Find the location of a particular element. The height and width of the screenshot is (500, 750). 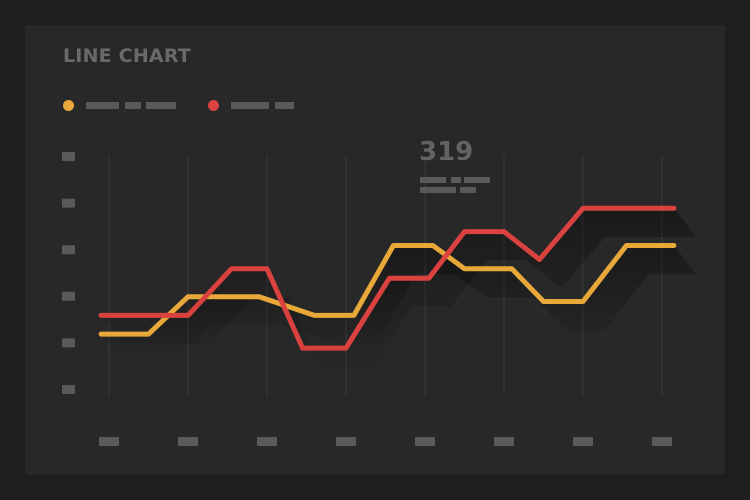

legend-dot-yellow is located at coordinates (68, 105).